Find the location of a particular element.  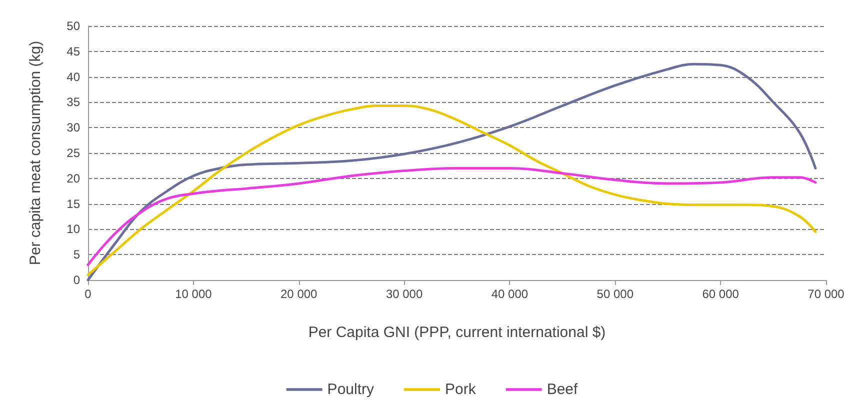

y-tick-label: 15 is located at coordinates (73, 203).